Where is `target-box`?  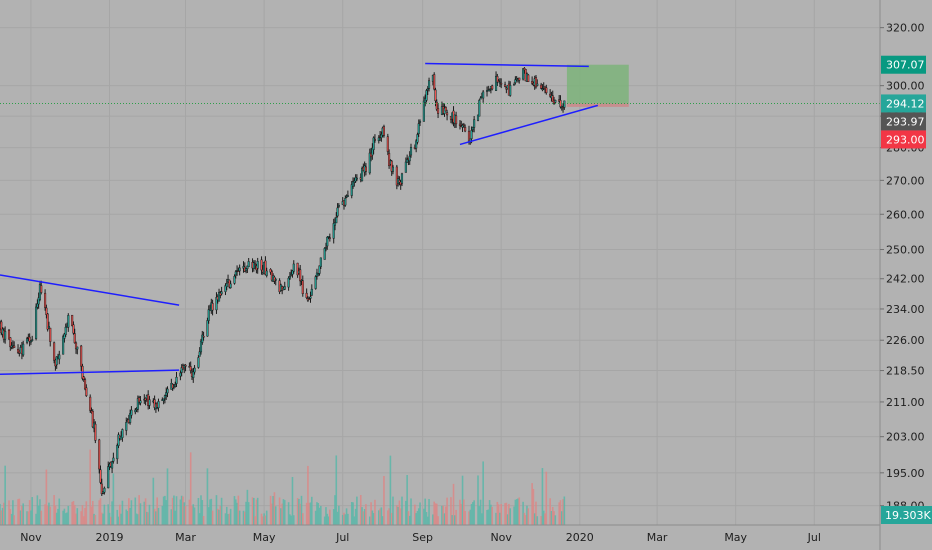 target-box is located at coordinates (597, 85).